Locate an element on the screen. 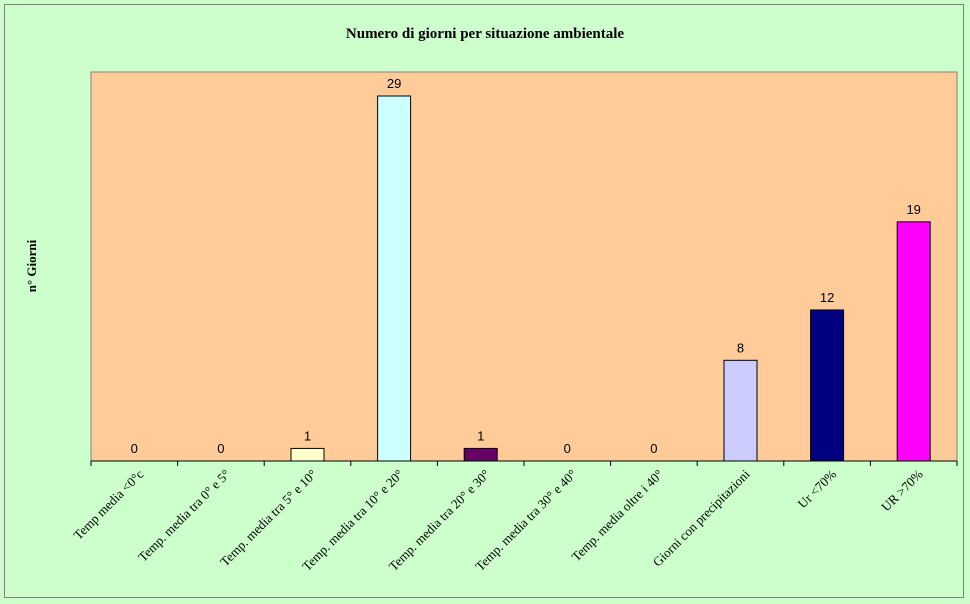  data-label: 19 is located at coordinates (913, 209).